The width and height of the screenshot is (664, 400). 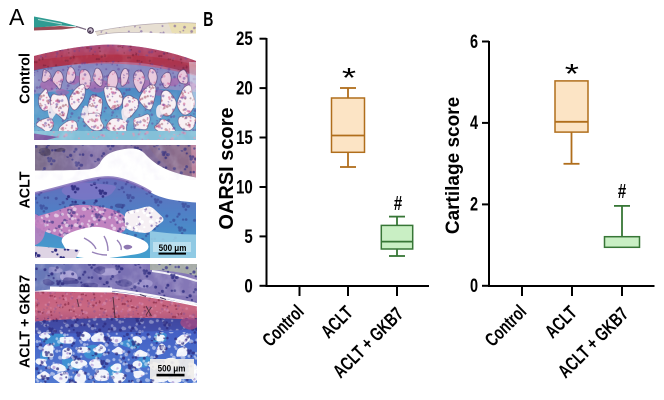 What do you see at coordinates (26, 321) in the screenshot?
I see `svg-text: ACLT + GKB7` at bounding box center [26, 321].